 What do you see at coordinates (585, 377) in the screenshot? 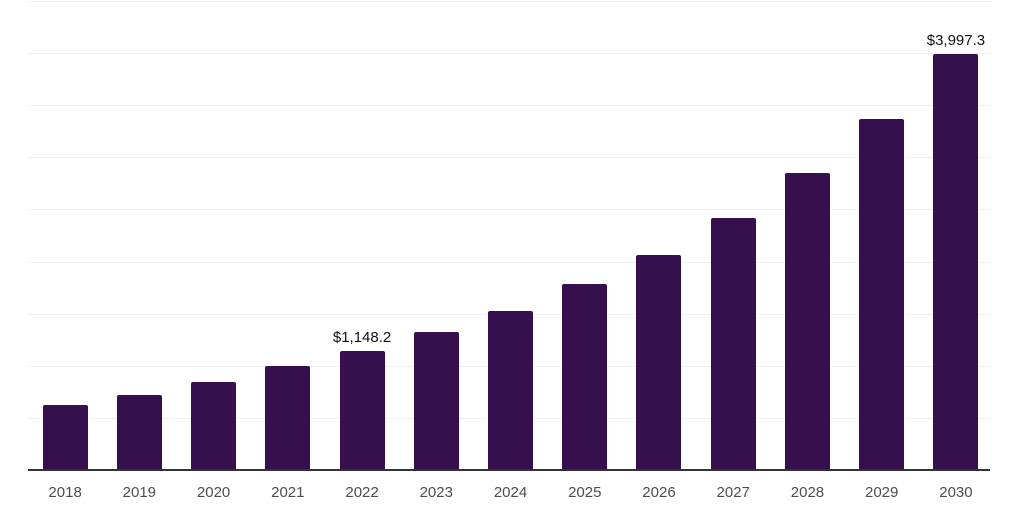
I see `bar-2025` at bounding box center [585, 377].